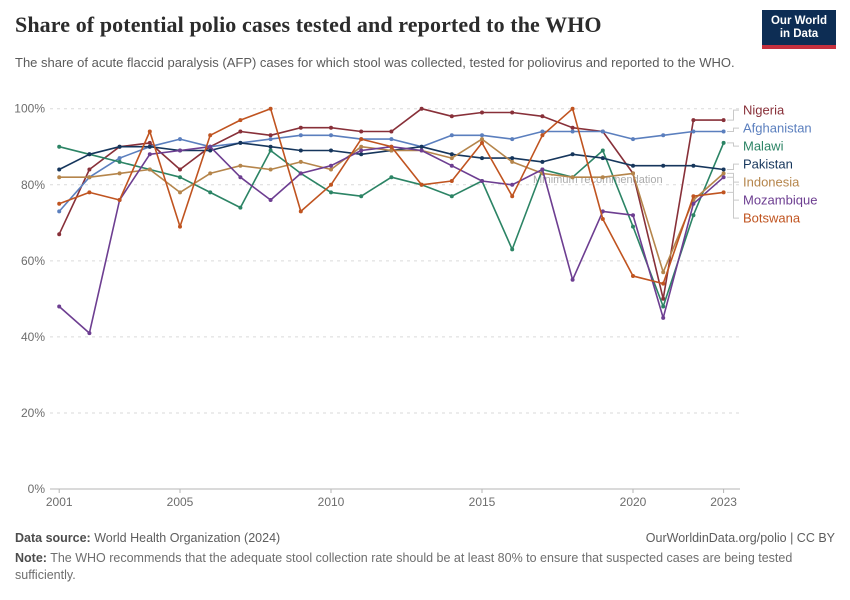  Describe the element at coordinates (764, 110) in the screenshot. I see `legend-label-nigeria: Nigeria` at that location.